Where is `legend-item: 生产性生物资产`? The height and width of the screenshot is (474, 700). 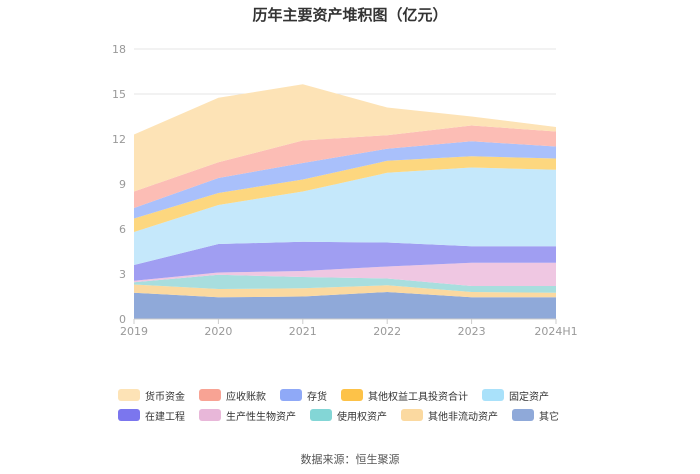
legend-item: 生产性生物资产 is located at coordinates (247, 415).